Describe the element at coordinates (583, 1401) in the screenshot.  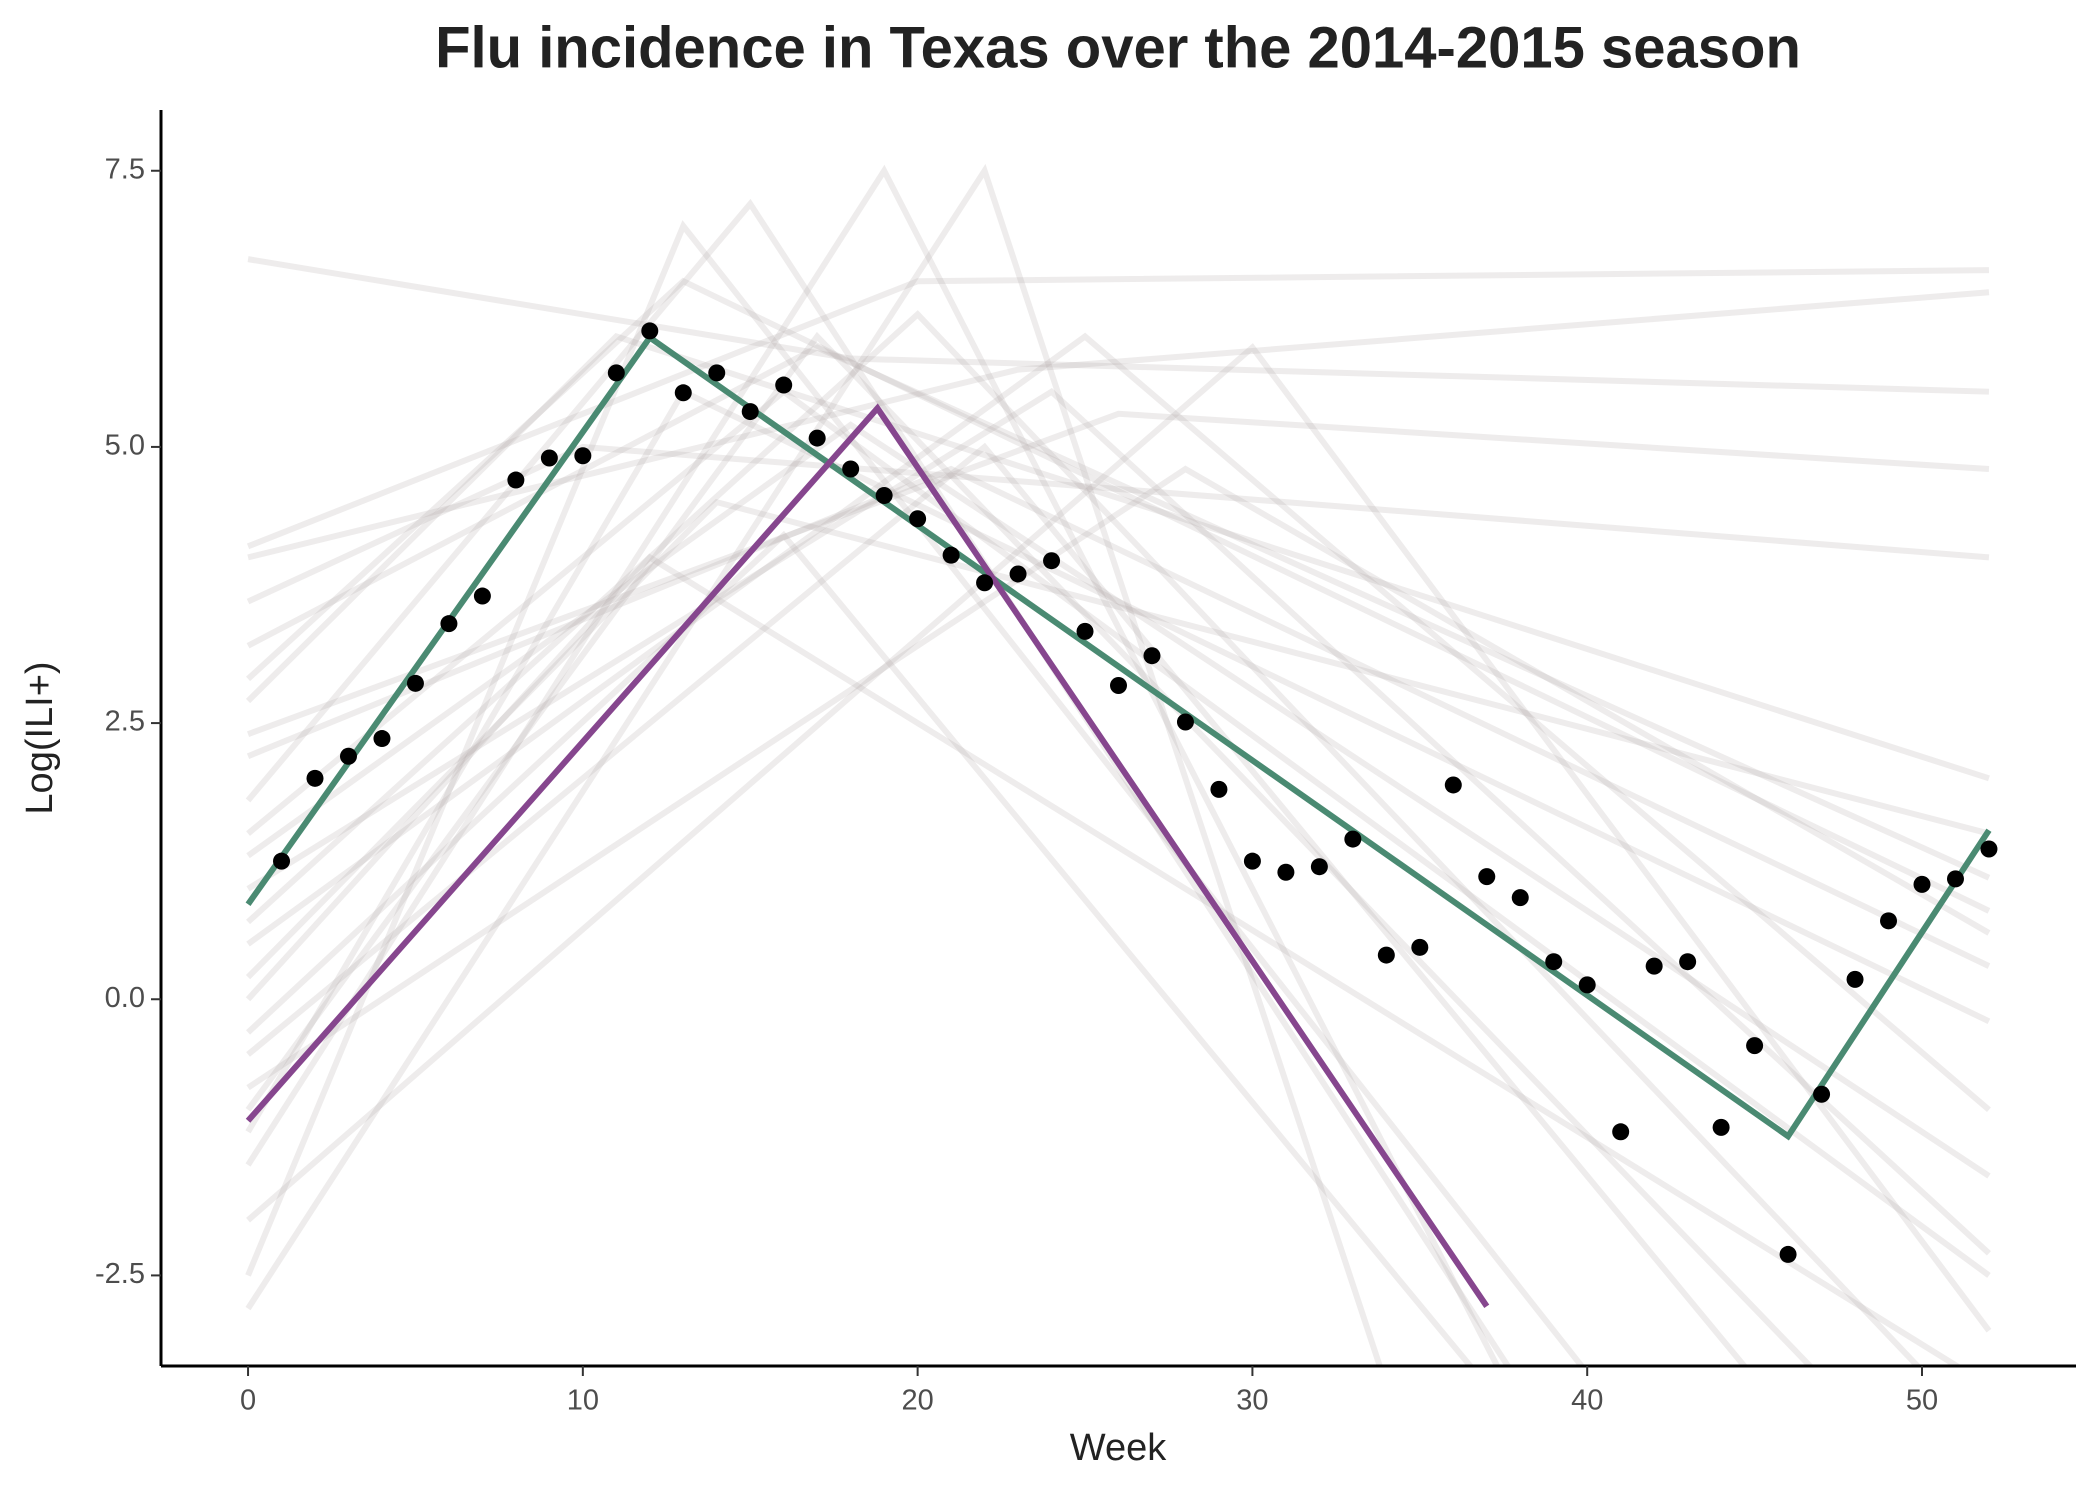
I see `x-tick-label: 10` at that location.